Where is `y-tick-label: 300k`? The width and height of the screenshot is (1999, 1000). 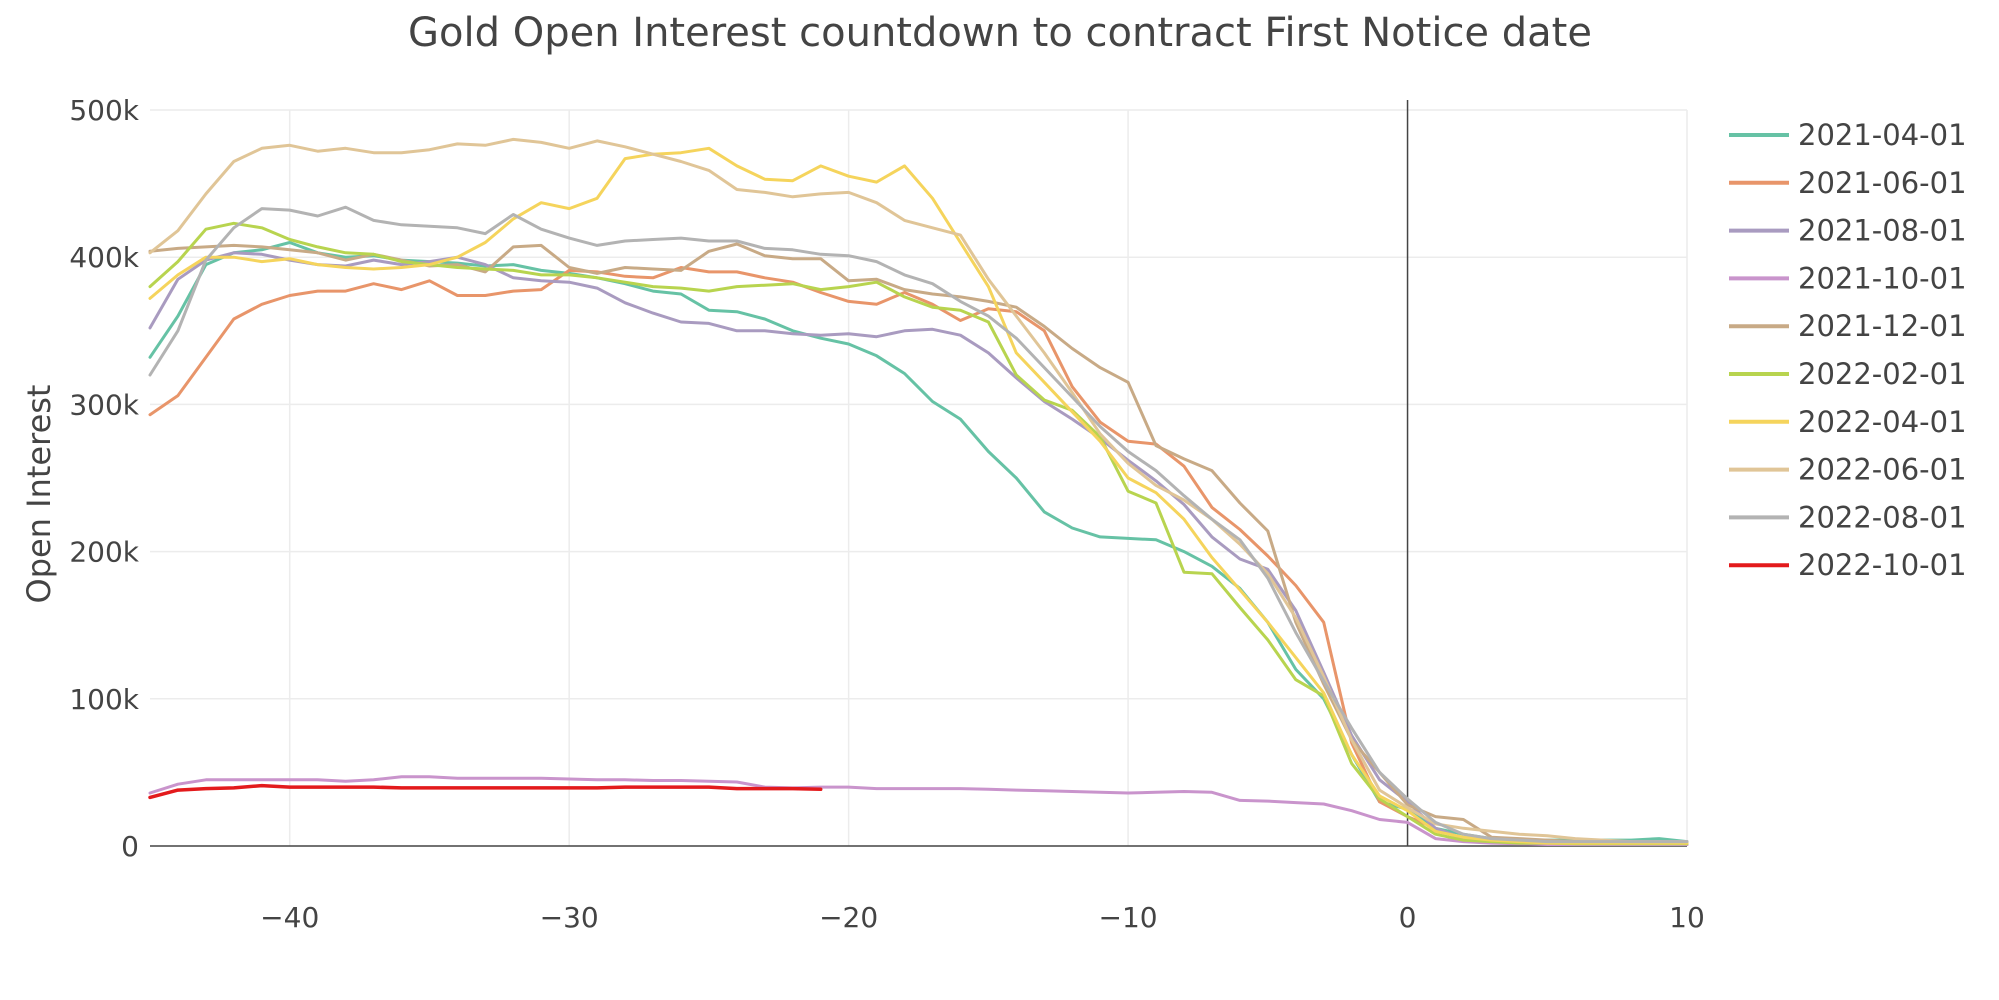
y-tick-label: 300k is located at coordinates (104, 404).